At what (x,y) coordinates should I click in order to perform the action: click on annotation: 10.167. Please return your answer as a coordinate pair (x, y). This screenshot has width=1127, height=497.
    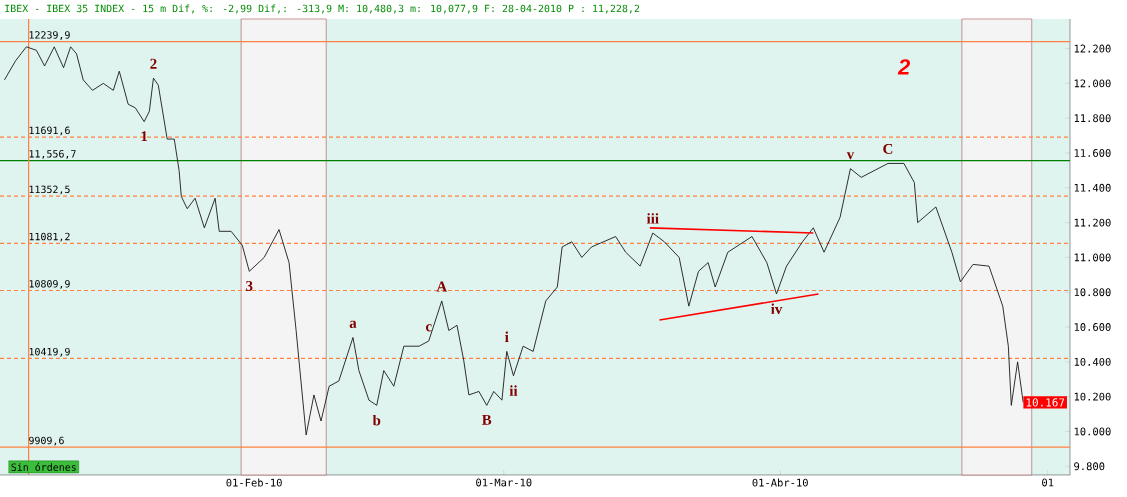
    Looking at the image, I should click on (1045, 402).